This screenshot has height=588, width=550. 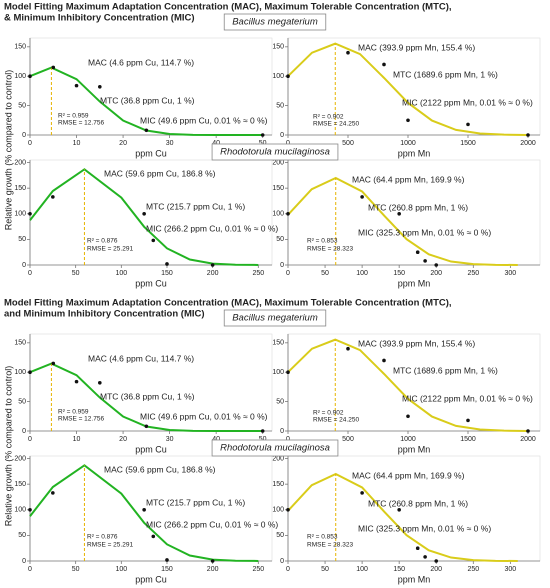 I want to click on fit-stat: RMSE = 12.756, so click(x=81, y=123).